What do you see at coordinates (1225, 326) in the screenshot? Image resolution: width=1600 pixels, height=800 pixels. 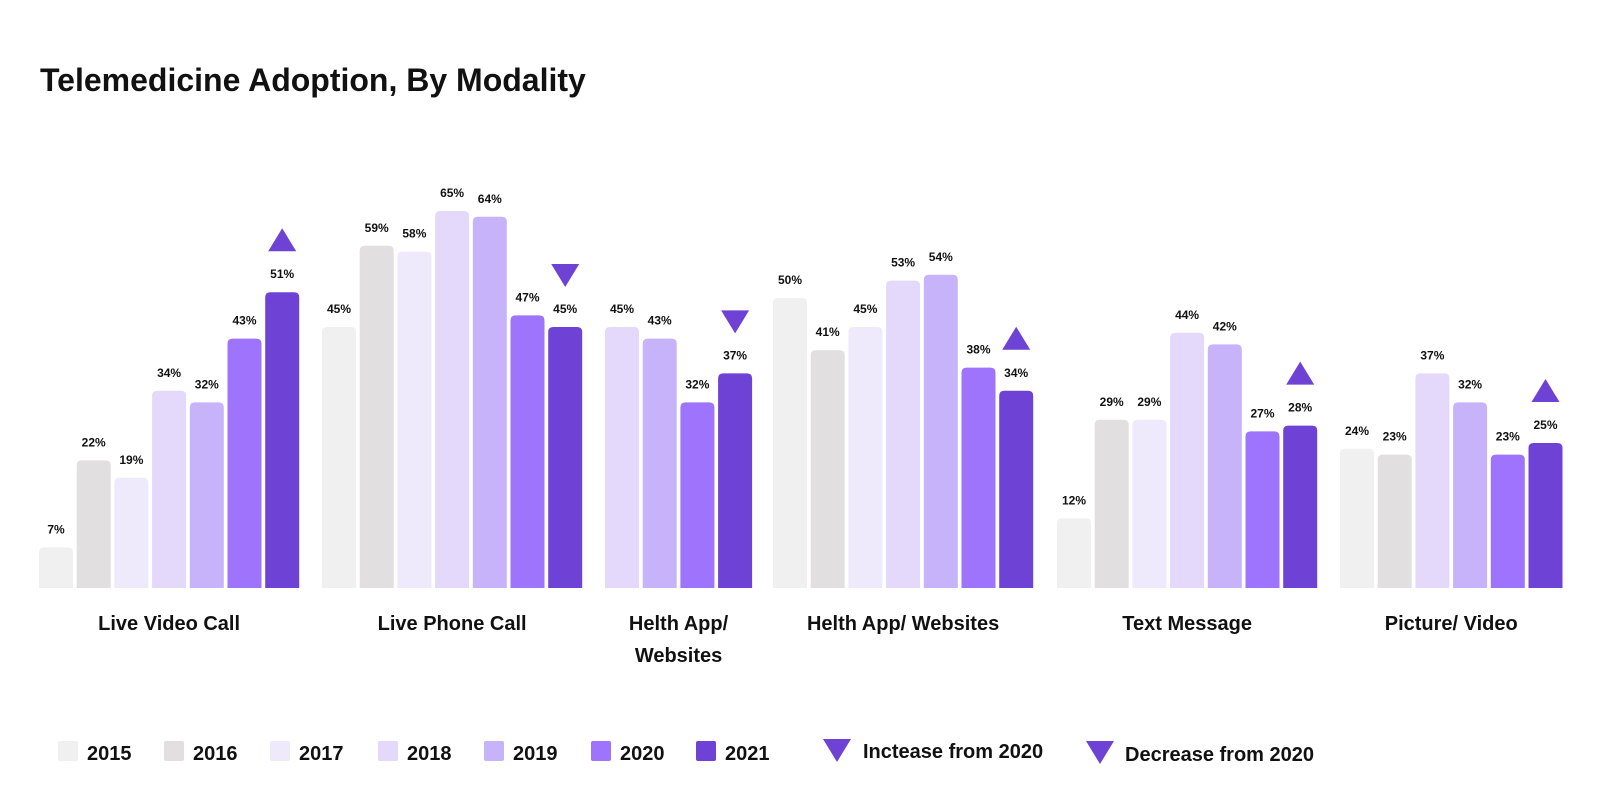 I see `data-label: 42%` at bounding box center [1225, 326].